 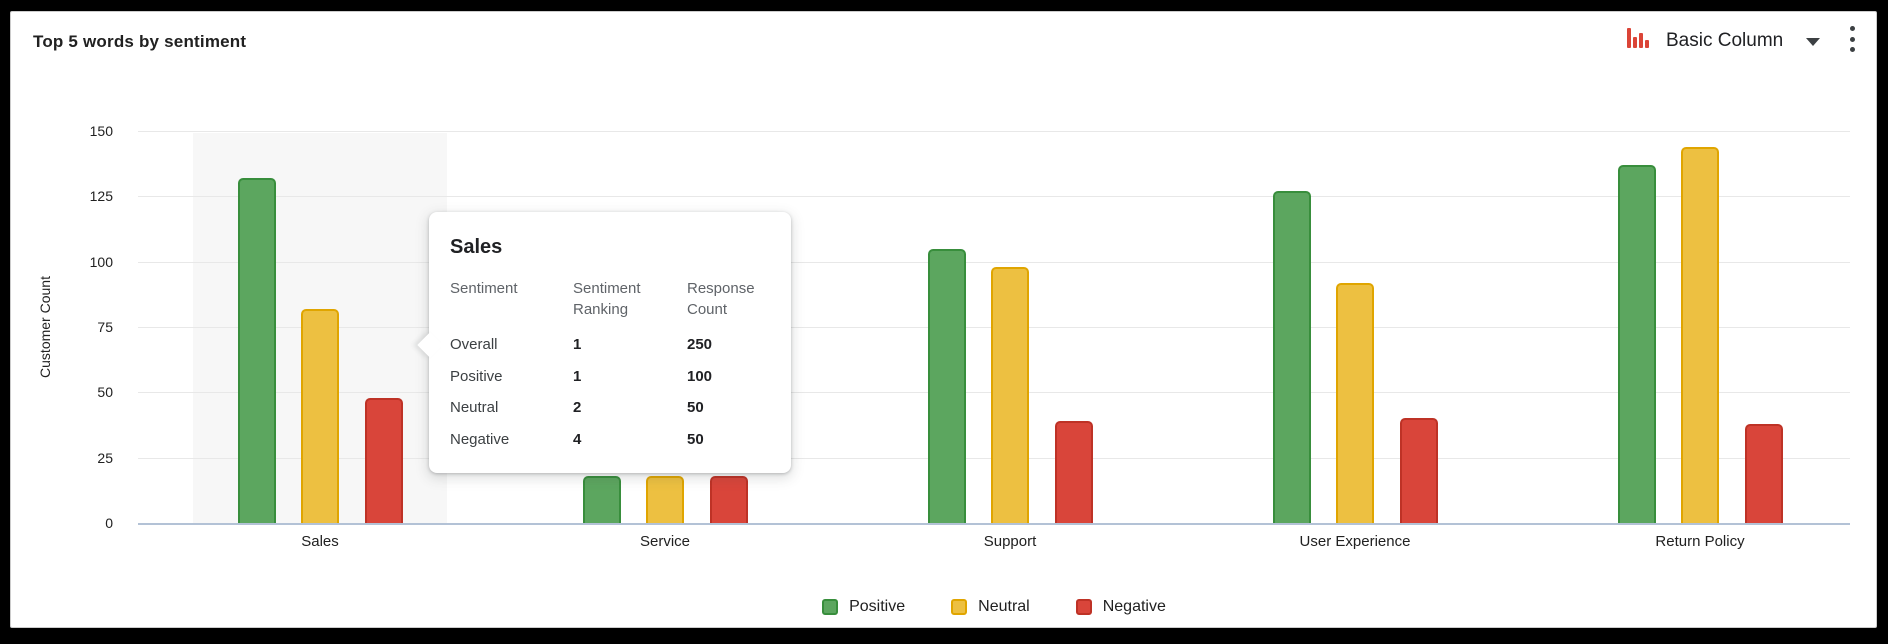 What do you see at coordinates (320, 416) in the screenshot?
I see `bar-sales-neutral` at bounding box center [320, 416].